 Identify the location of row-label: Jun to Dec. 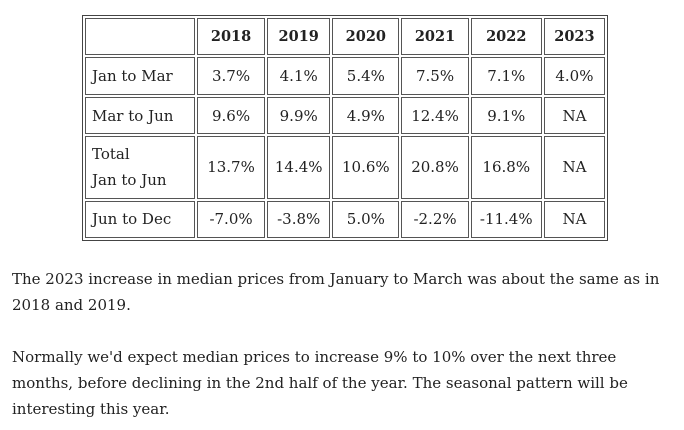
(140, 219).